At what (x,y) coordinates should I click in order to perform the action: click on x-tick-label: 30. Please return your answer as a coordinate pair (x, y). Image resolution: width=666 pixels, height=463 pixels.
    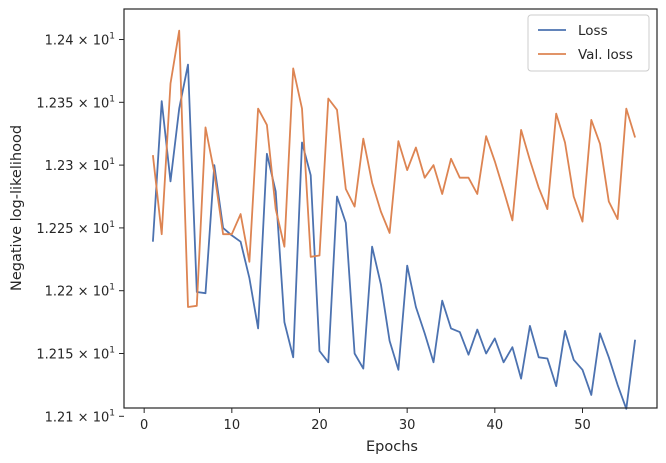
    Looking at the image, I should click on (407, 425).